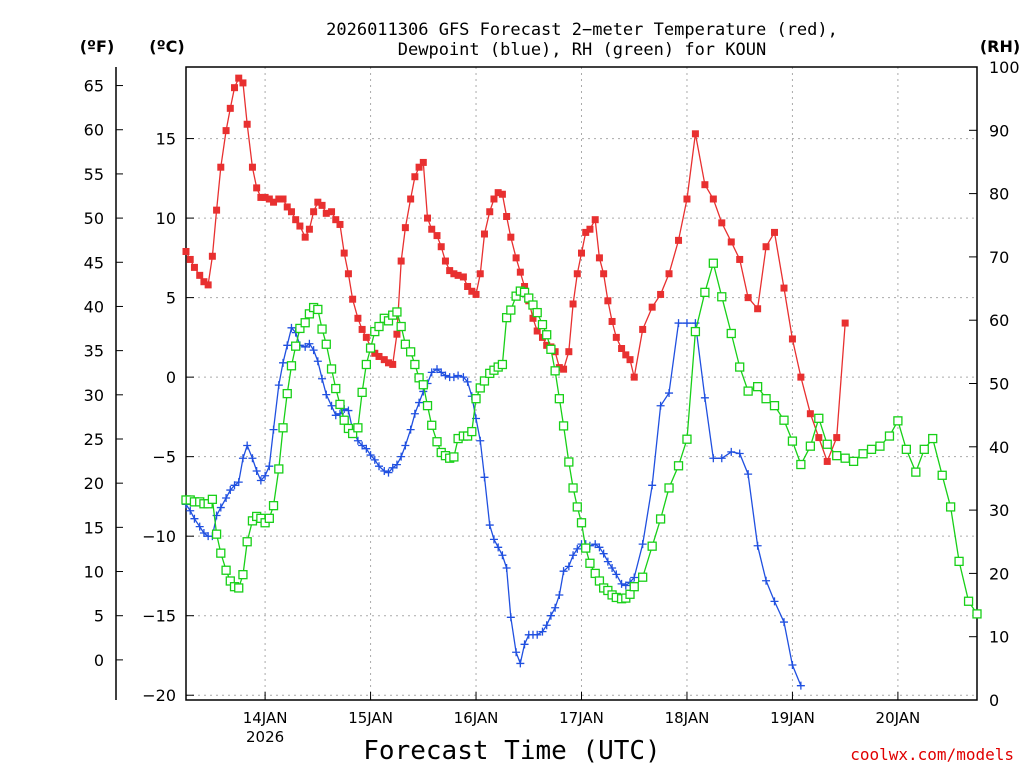  What do you see at coordinates (94, 262) in the screenshot?
I see `fahrenheit-tick-label: 45` at bounding box center [94, 262].